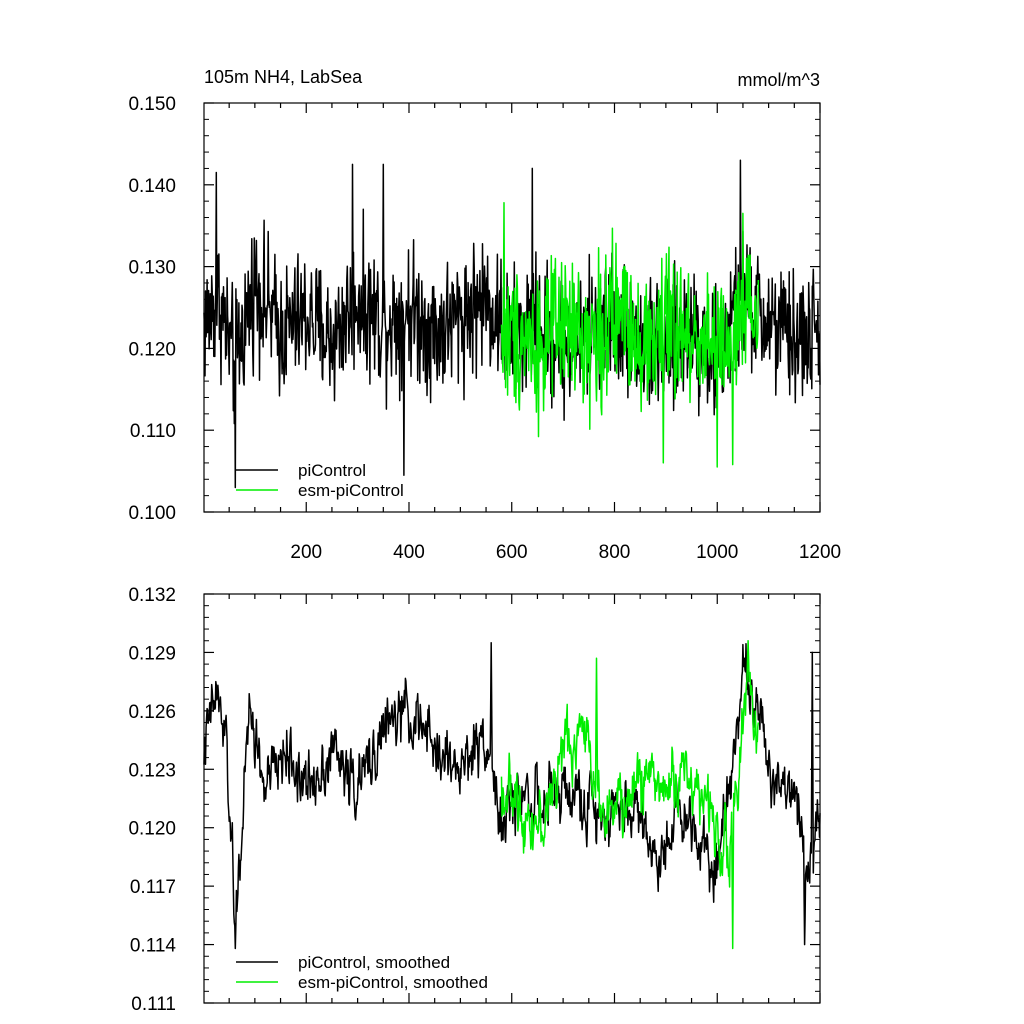 The image size is (1024, 1024). What do you see at coordinates (152, 513) in the screenshot?
I see `y-tick-label: 0.100` at bounding box center [152, 513].